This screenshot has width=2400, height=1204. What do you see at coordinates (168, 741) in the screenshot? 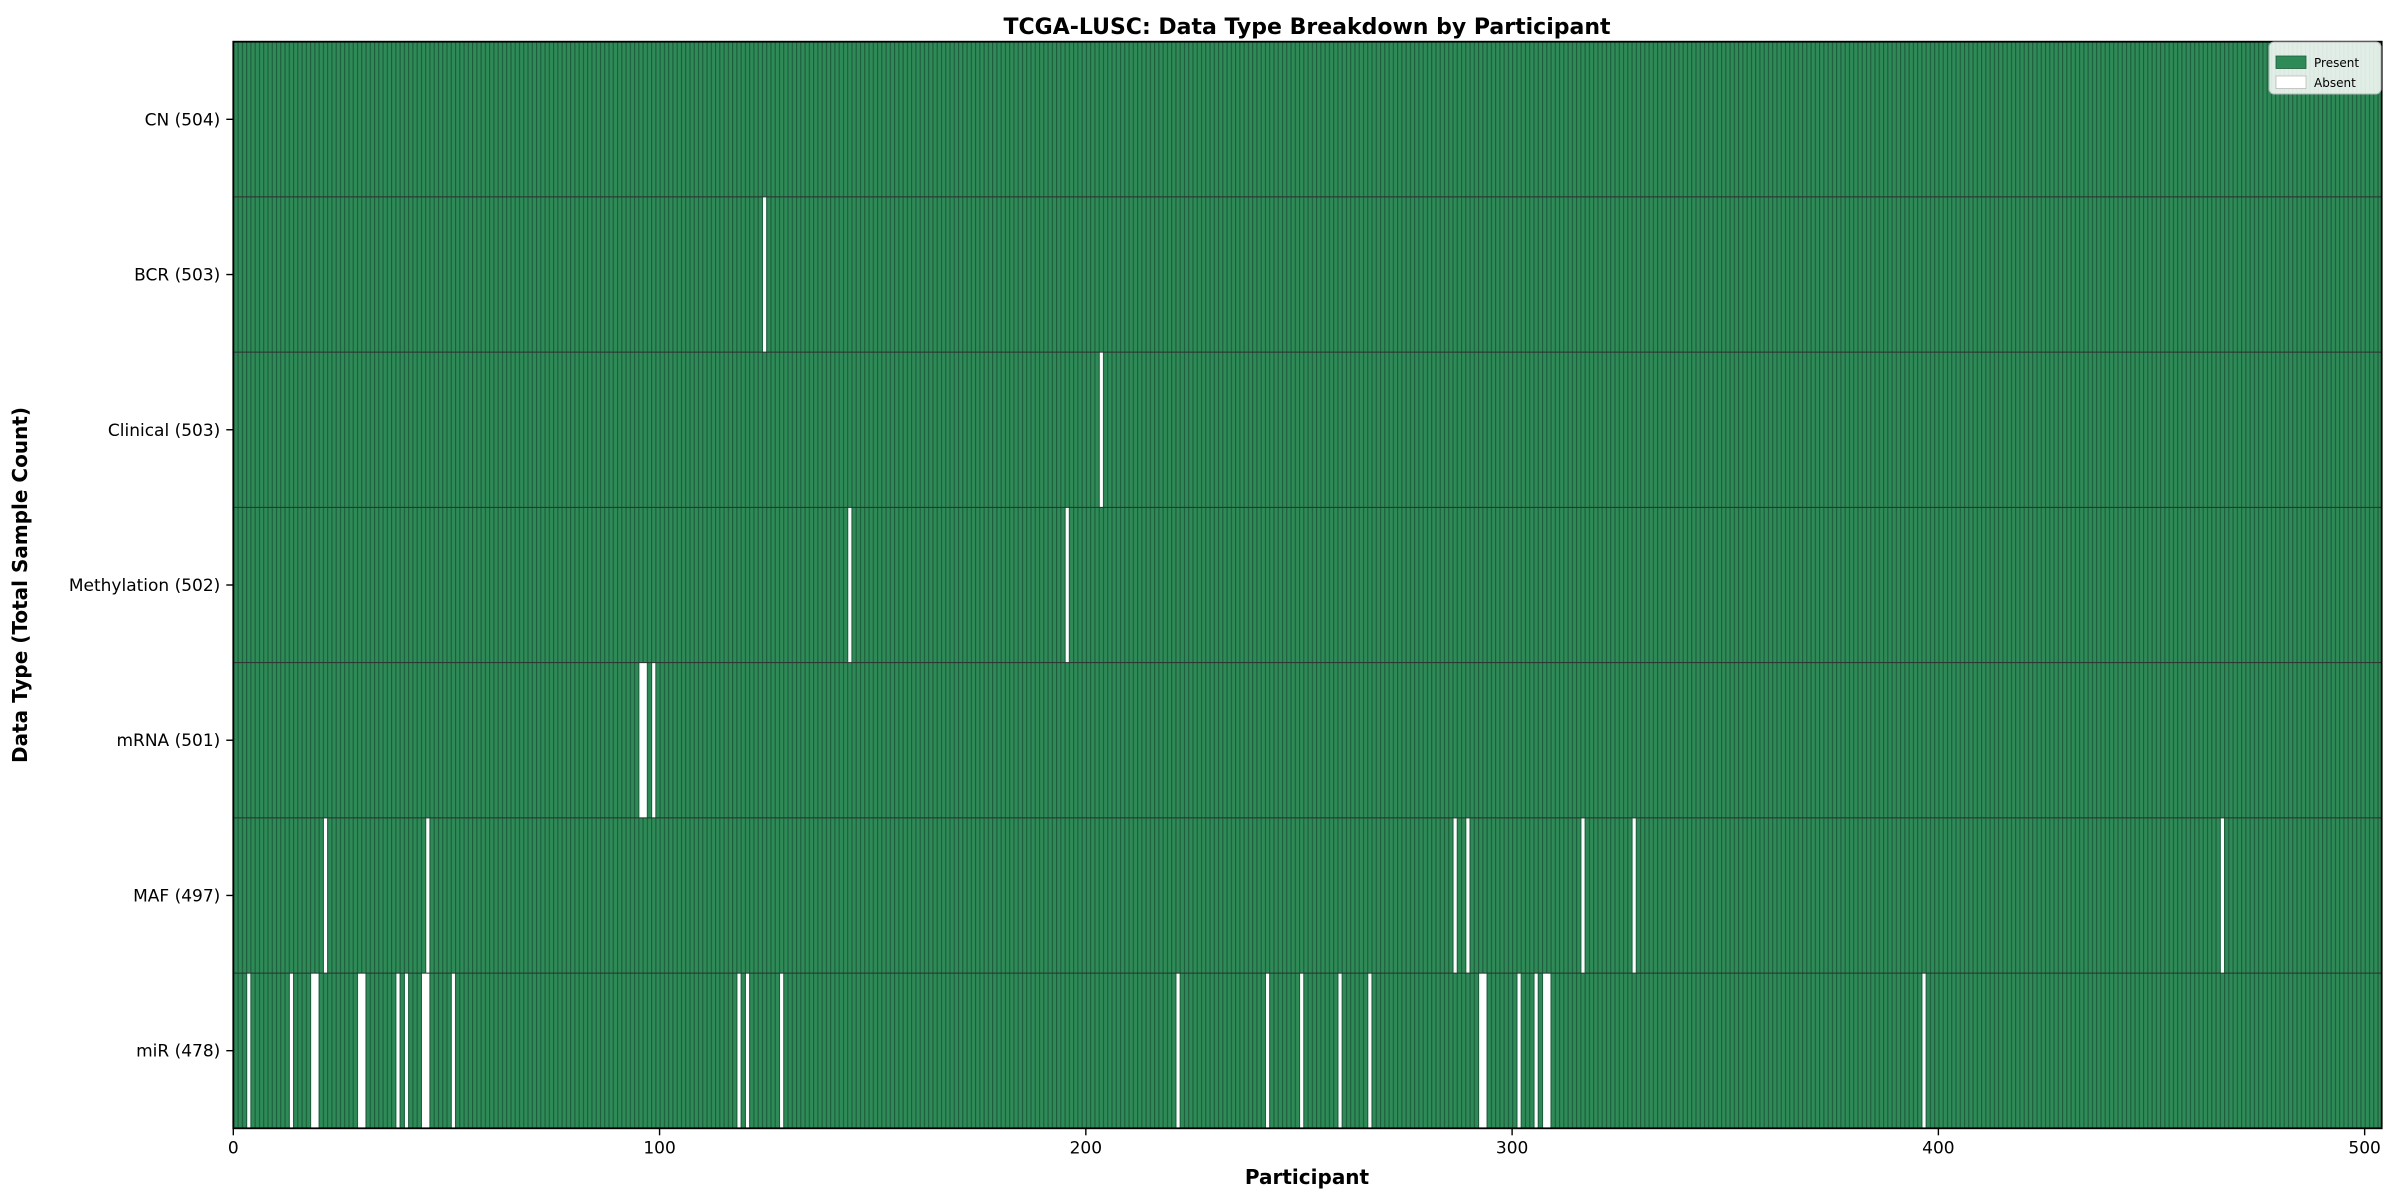
I see `y-tick-label: mRNA (501)` at bounding box center [168, 741].